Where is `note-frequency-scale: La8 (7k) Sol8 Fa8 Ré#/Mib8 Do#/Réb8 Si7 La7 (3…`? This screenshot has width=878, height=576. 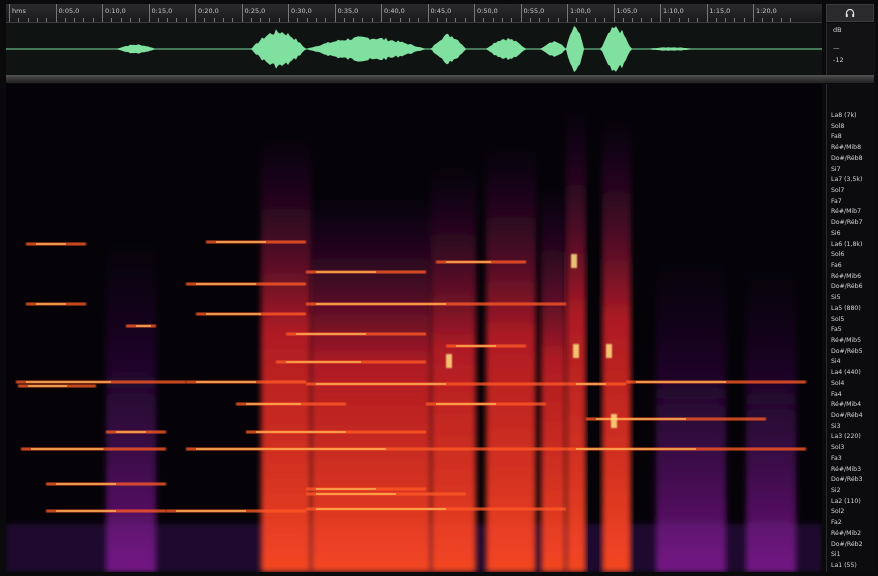
note-frequency-scale: La8 (7k) Sol8 Fa8 Ré#/Mib8 Do#/Réb8 Si7 La7 (3… is located at coordinates (850, 328).